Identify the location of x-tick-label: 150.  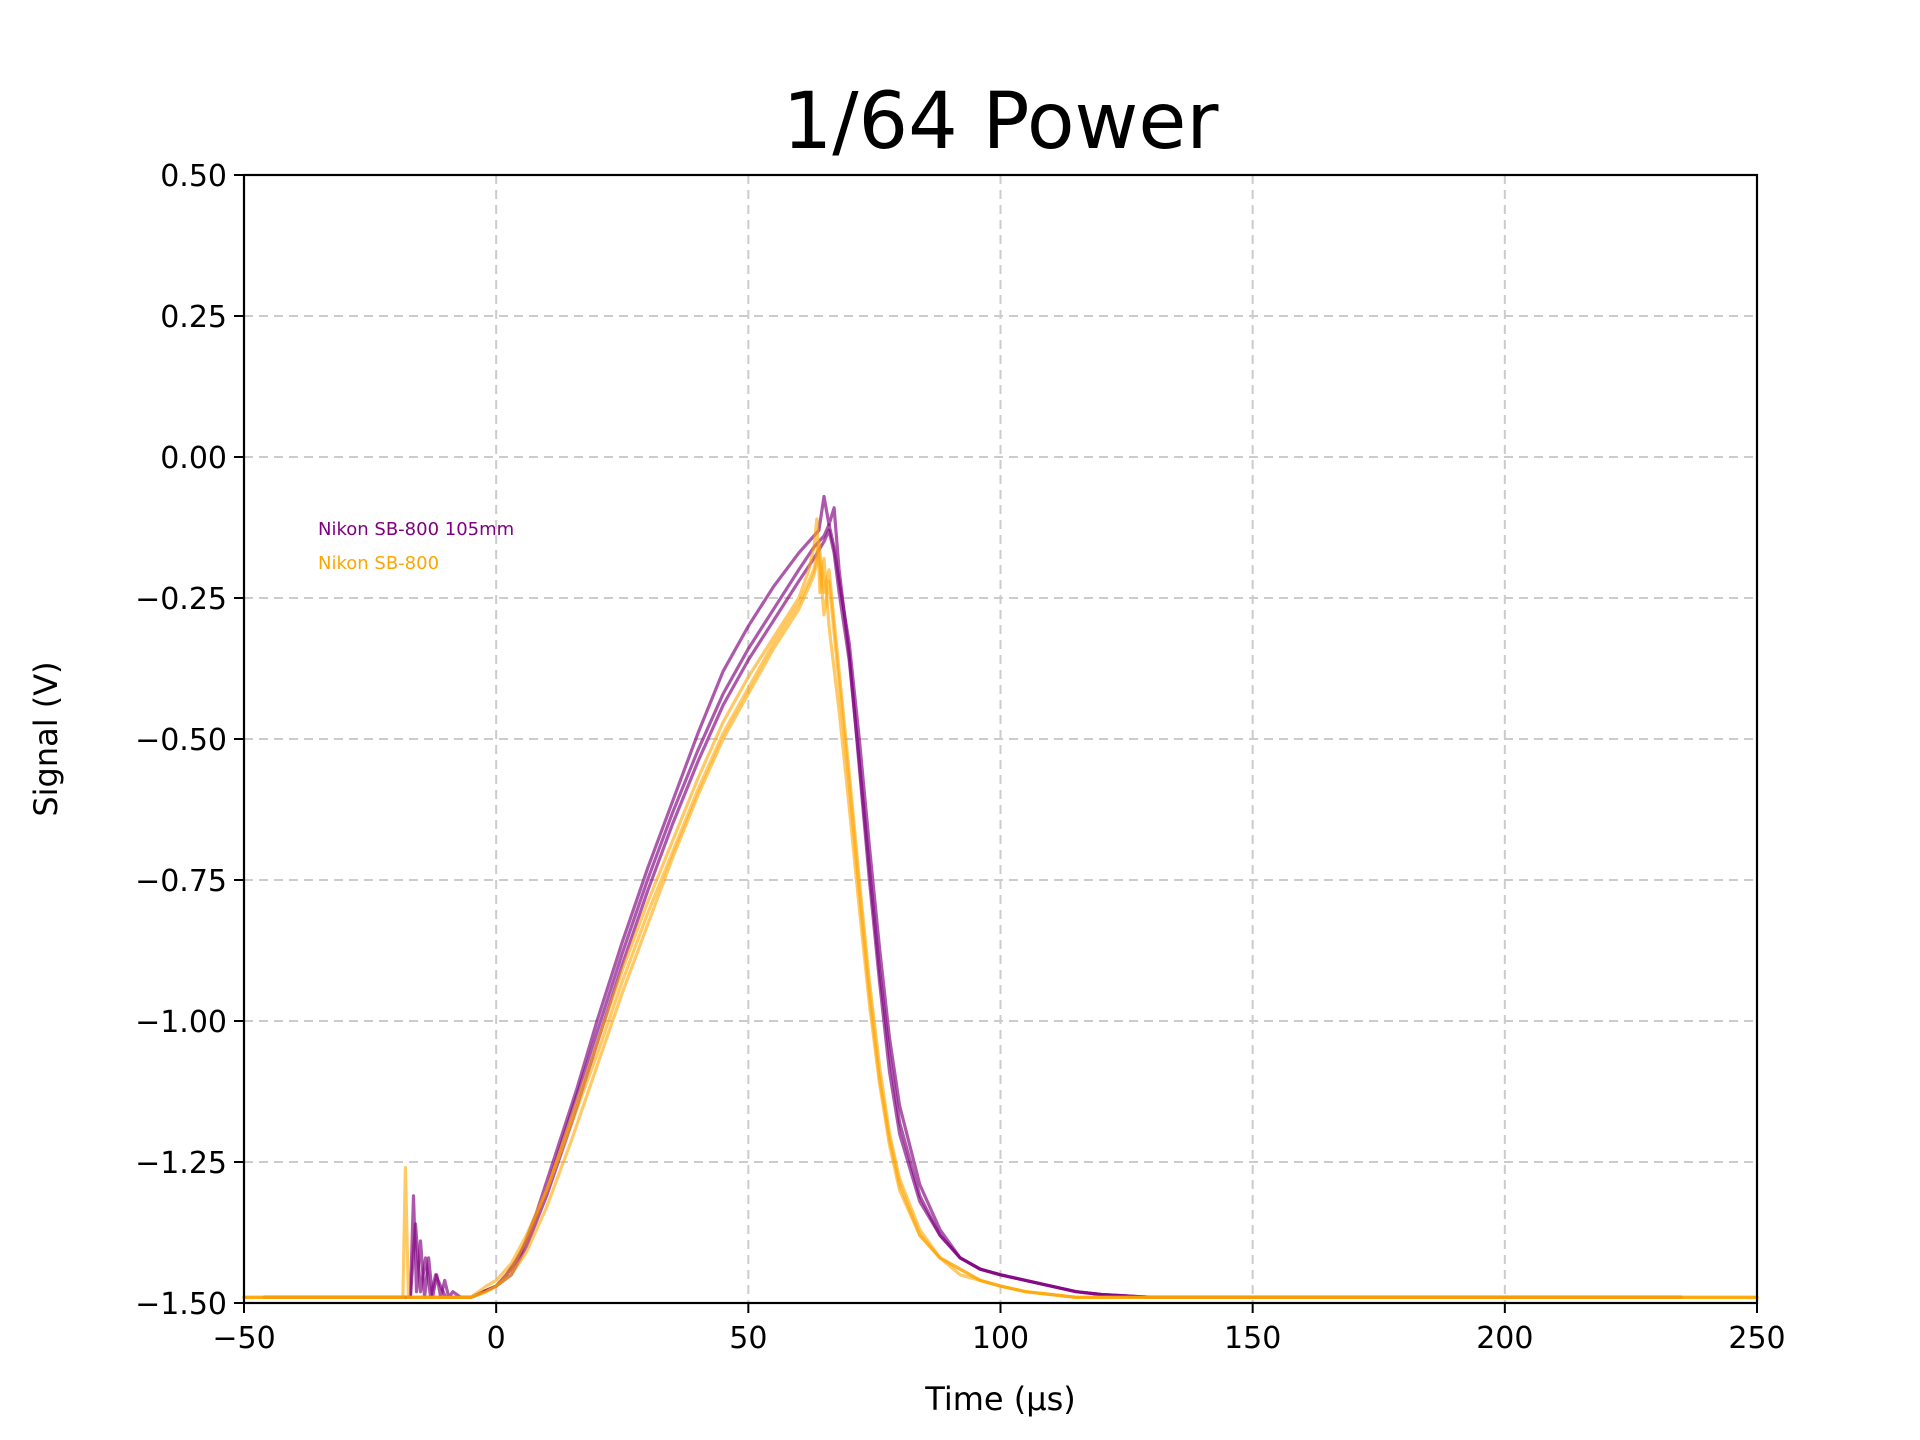
(1252, 1338).